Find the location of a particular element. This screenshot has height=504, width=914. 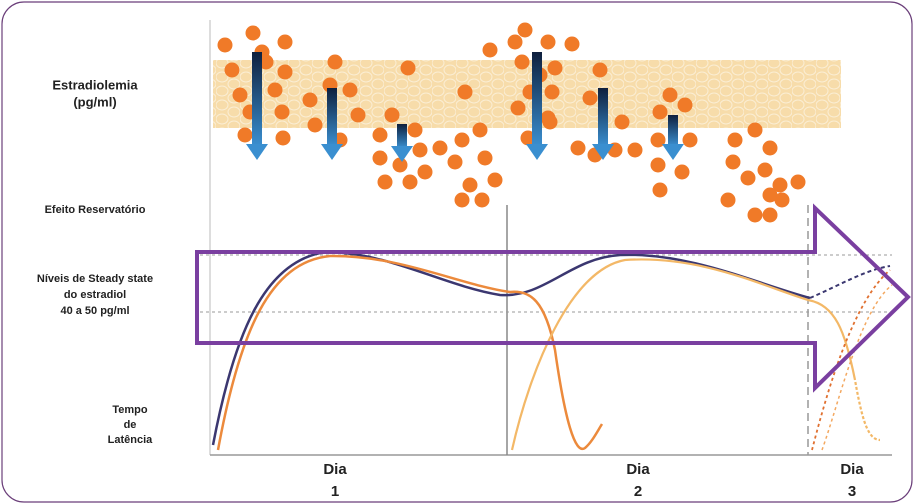

curve-dash-mask is located at coordinates (867, 410).